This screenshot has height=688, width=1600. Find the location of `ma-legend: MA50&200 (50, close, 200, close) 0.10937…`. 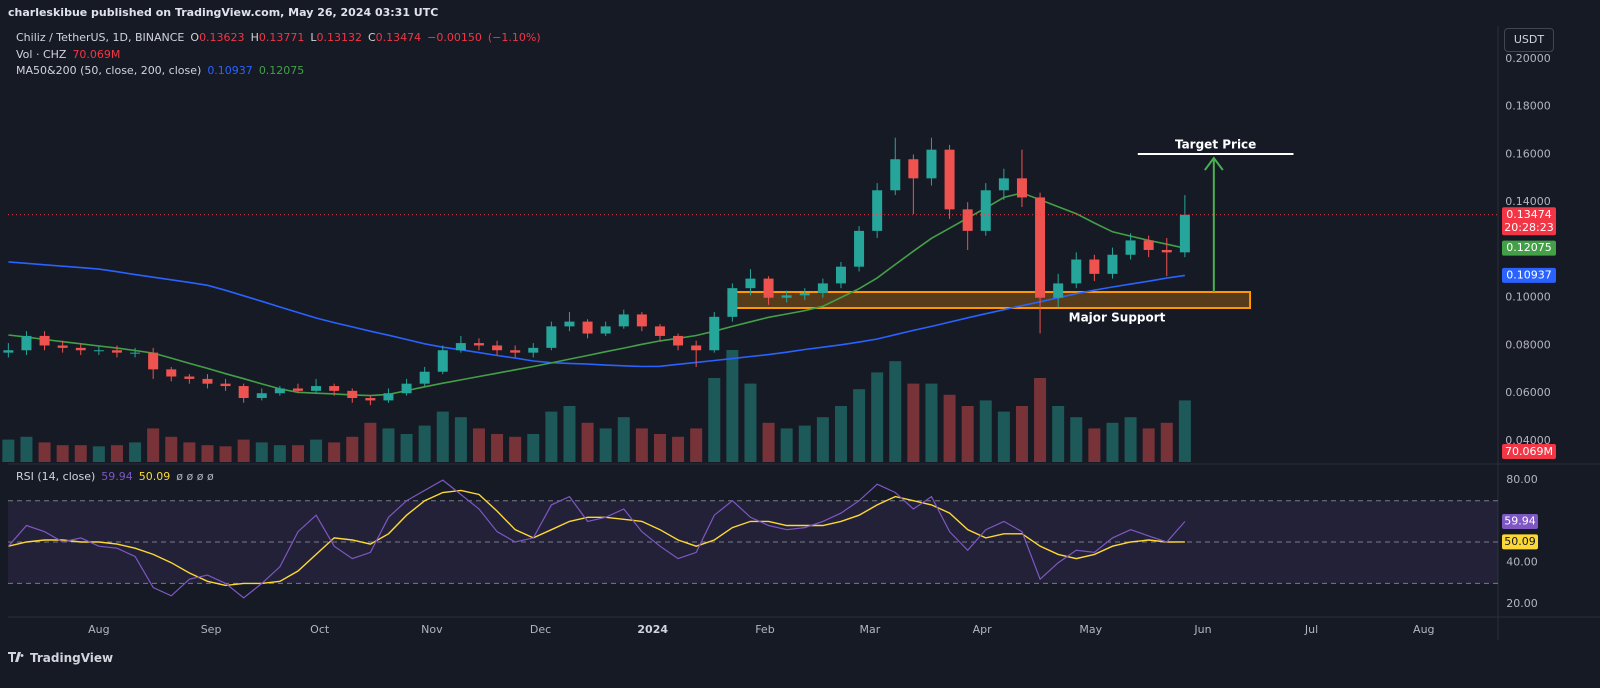

ma-legend: MA50&200 (50, close, 200, close) 0.10937… is located at coordinates (160, 70).